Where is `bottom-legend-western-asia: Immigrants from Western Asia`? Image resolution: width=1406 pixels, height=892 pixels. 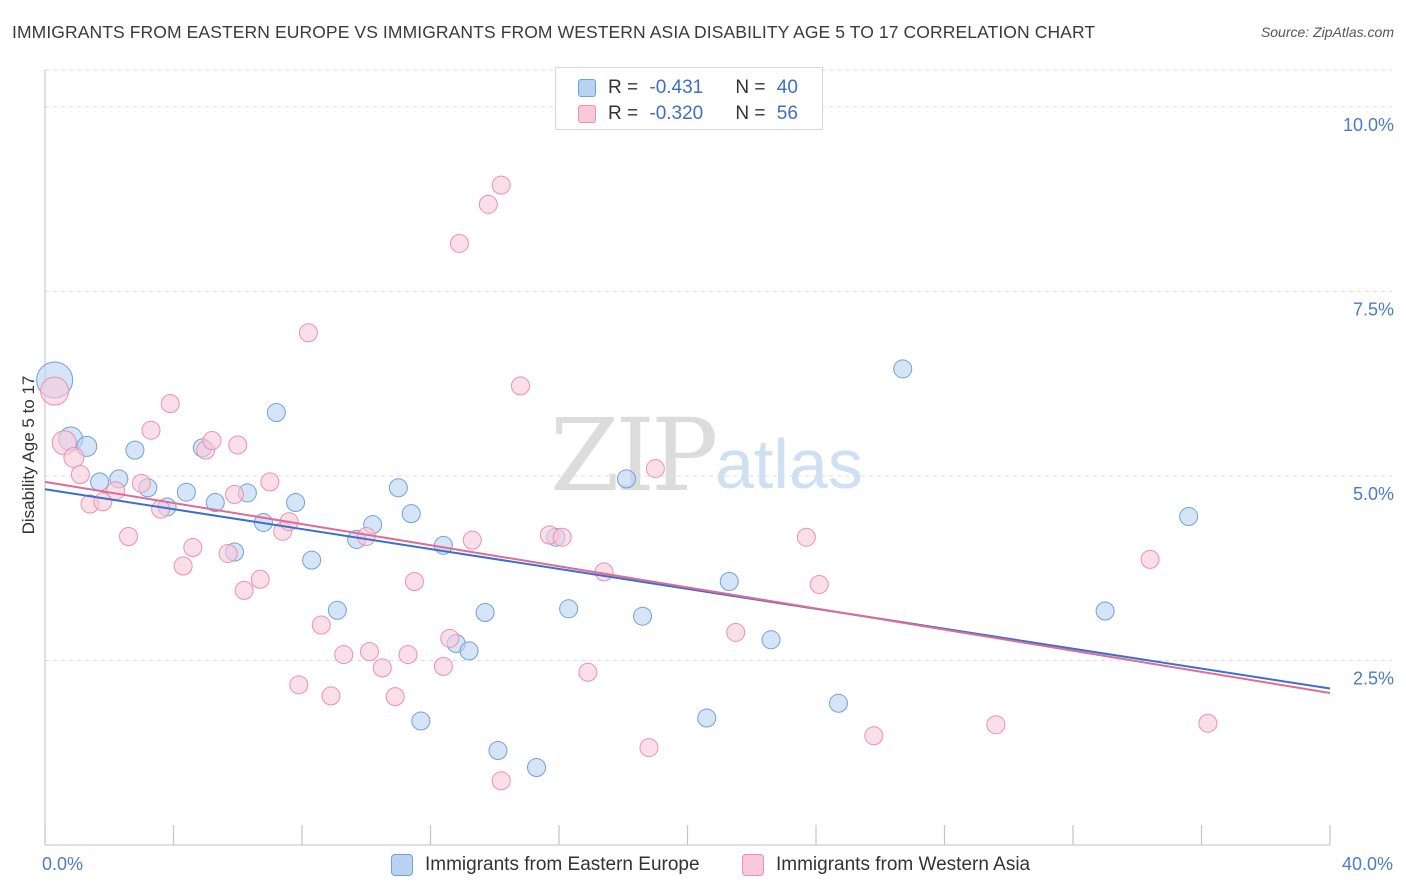 bottom-legend-western-asia: Immigrants from Western Asia is located at coordinates (886, 865).